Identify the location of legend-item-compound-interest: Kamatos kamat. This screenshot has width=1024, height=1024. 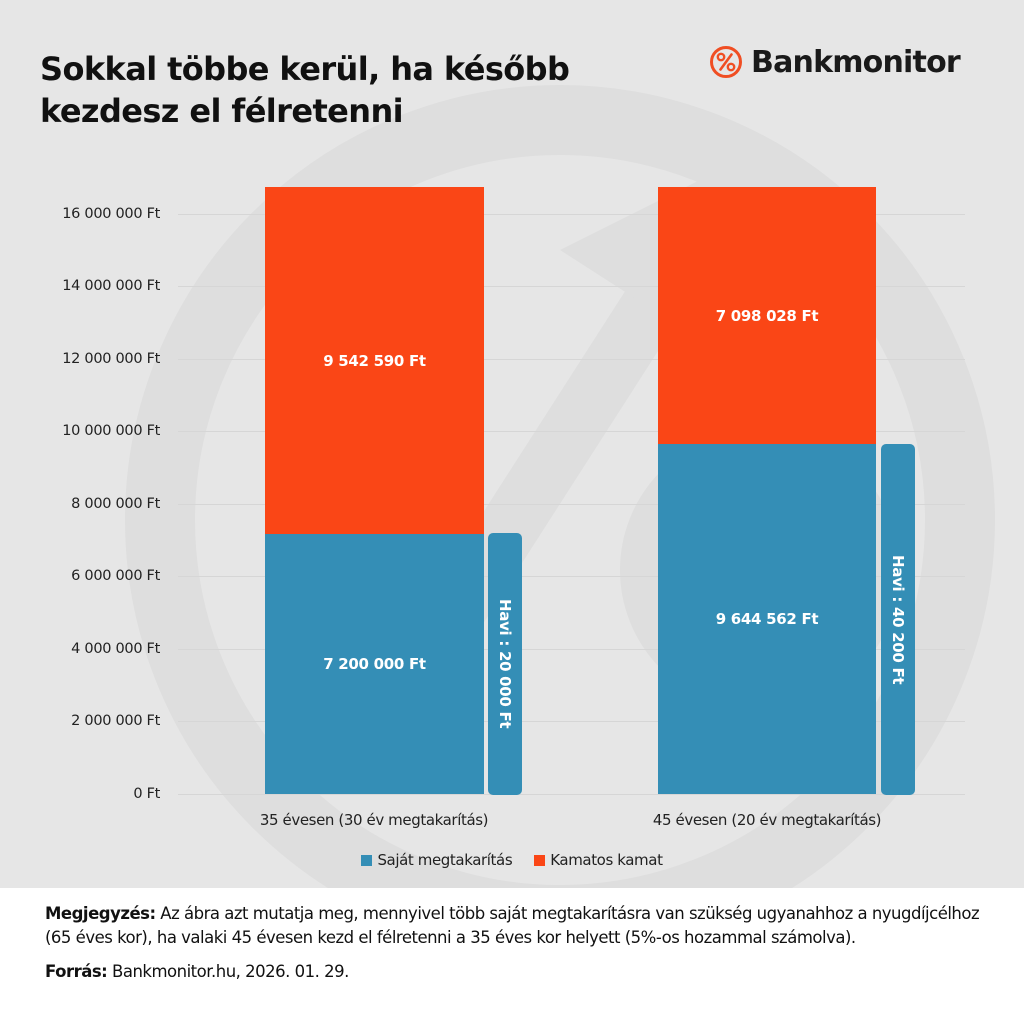
(598, 860).